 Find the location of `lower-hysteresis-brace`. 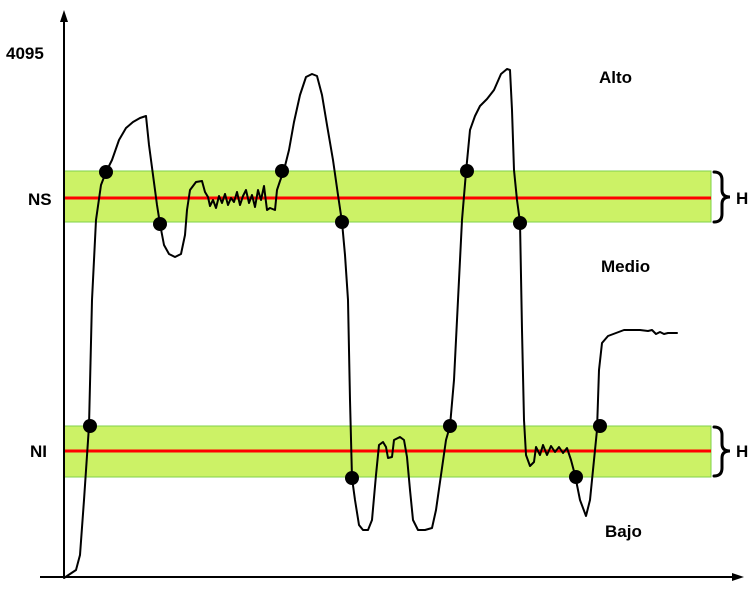

lower-hysteresis-brace is located at coordinates (721, 451).